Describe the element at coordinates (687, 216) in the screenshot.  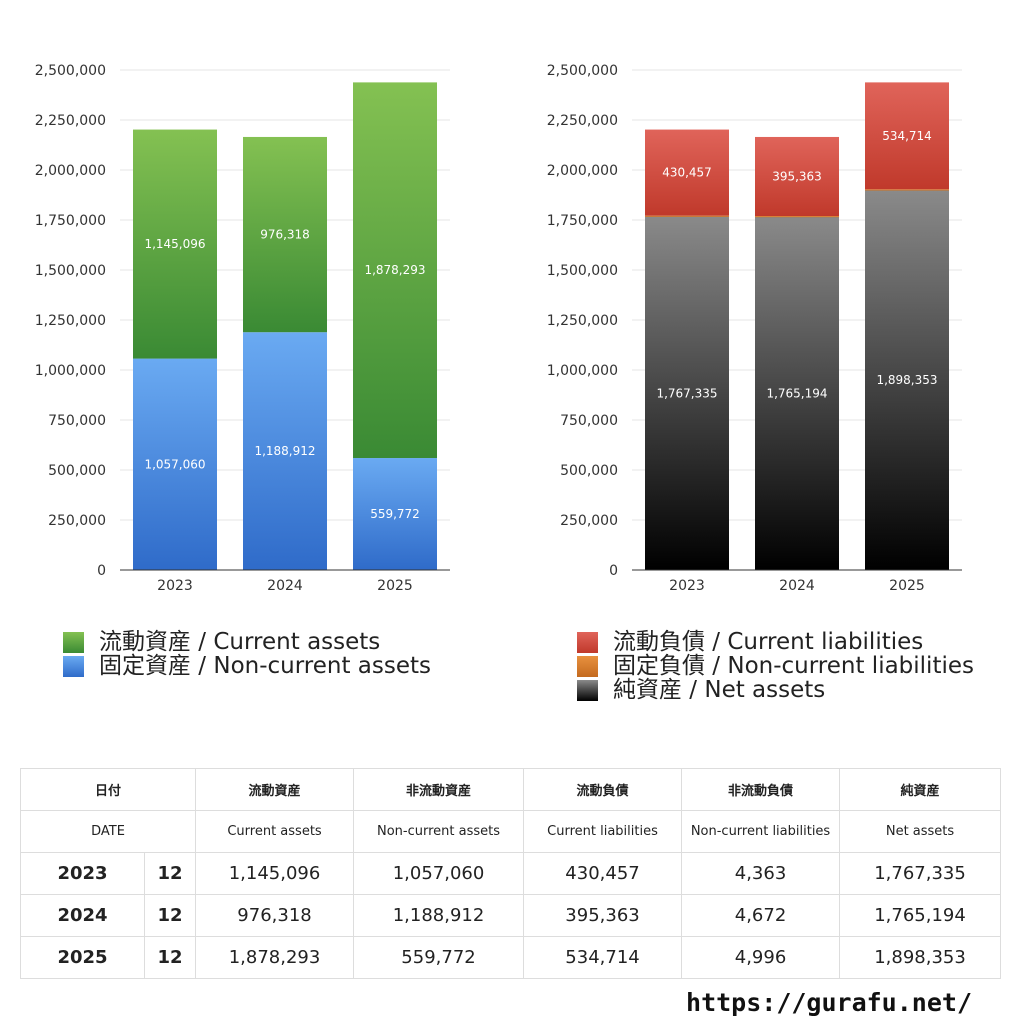
I see `bar-non-current-liabilities-2023` at that location.